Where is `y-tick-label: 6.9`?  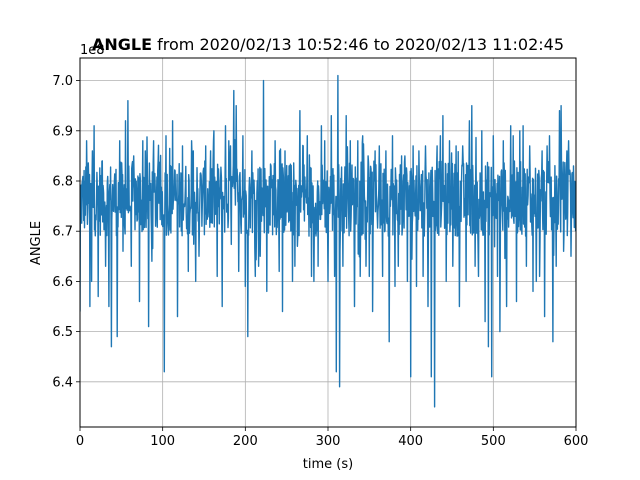 y-tick-label: 6.9 is located at coordinates (62, 131).